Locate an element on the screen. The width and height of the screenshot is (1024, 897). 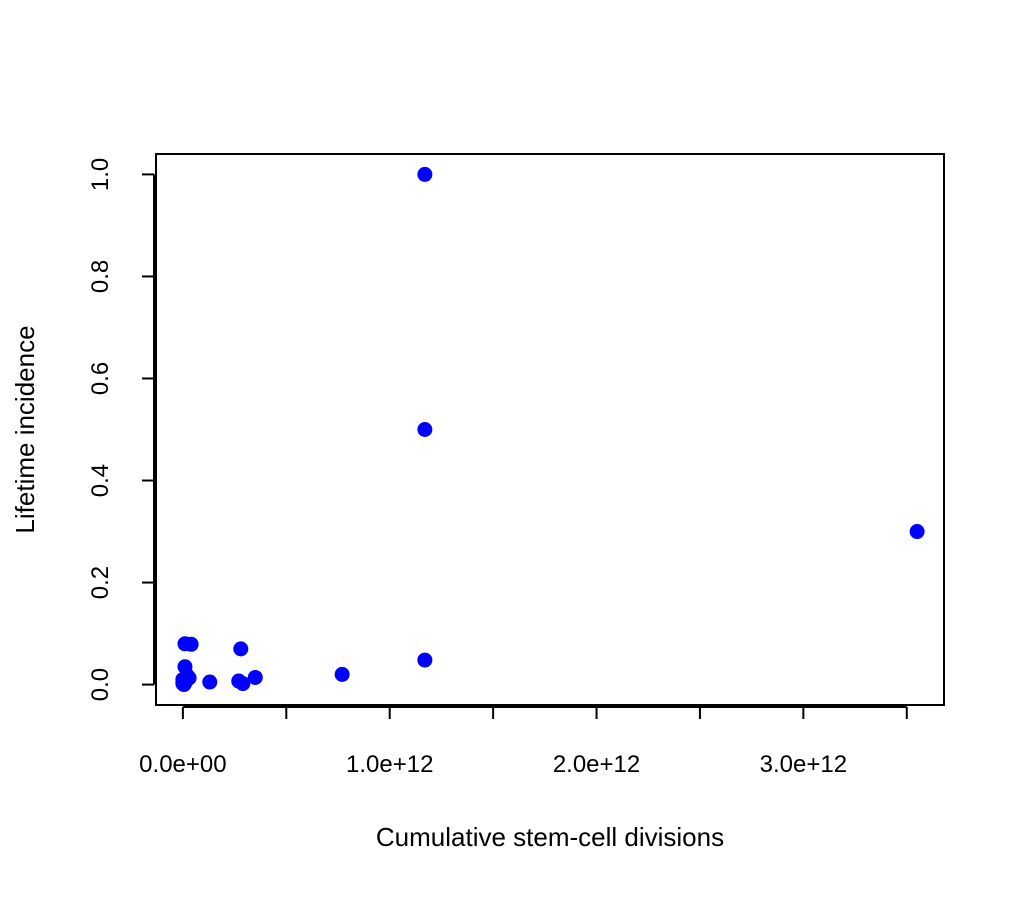
y-tick-label: 1.0 is located at coordinates (100, 174).